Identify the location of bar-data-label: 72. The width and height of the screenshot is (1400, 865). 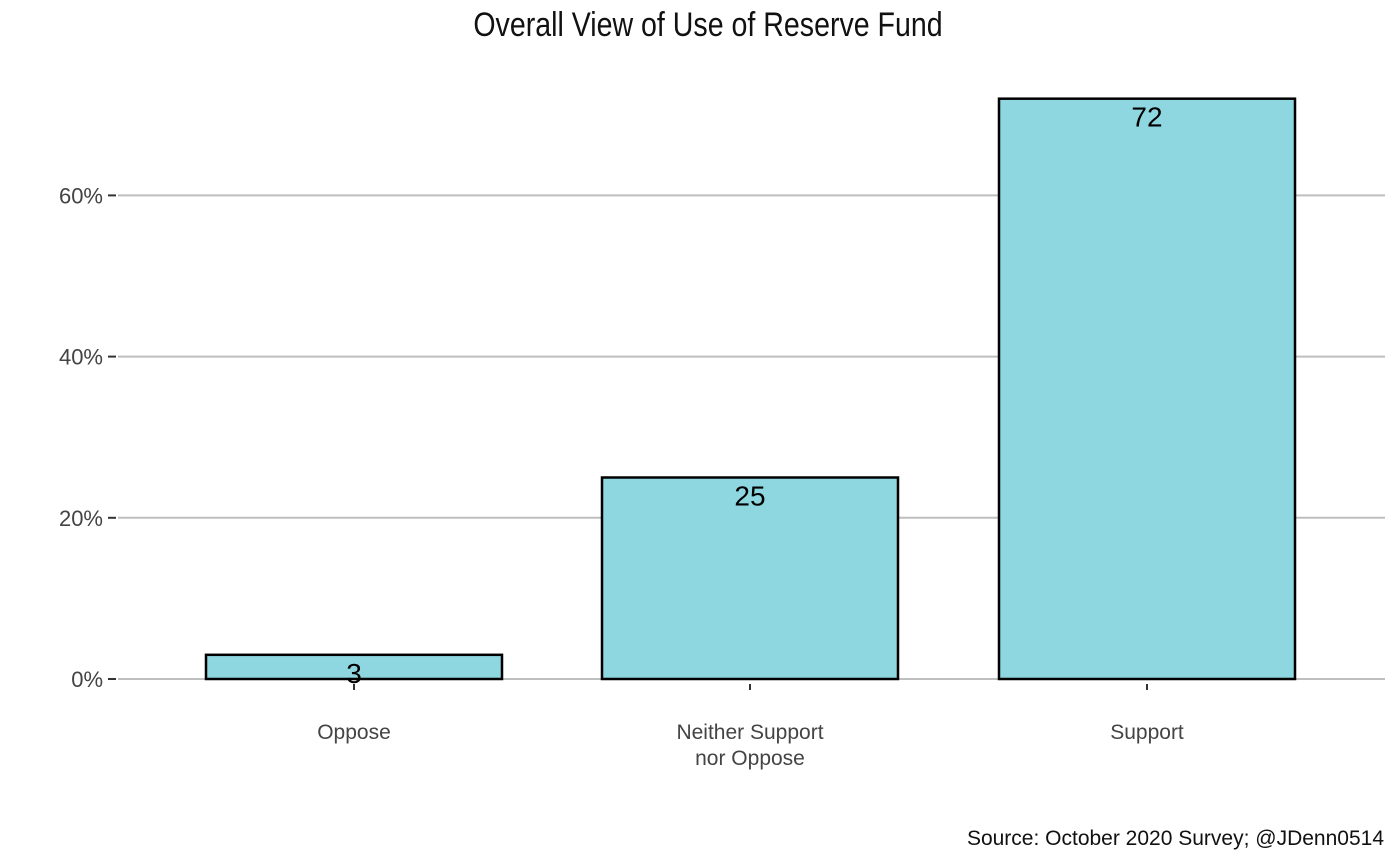
(1146, 117).